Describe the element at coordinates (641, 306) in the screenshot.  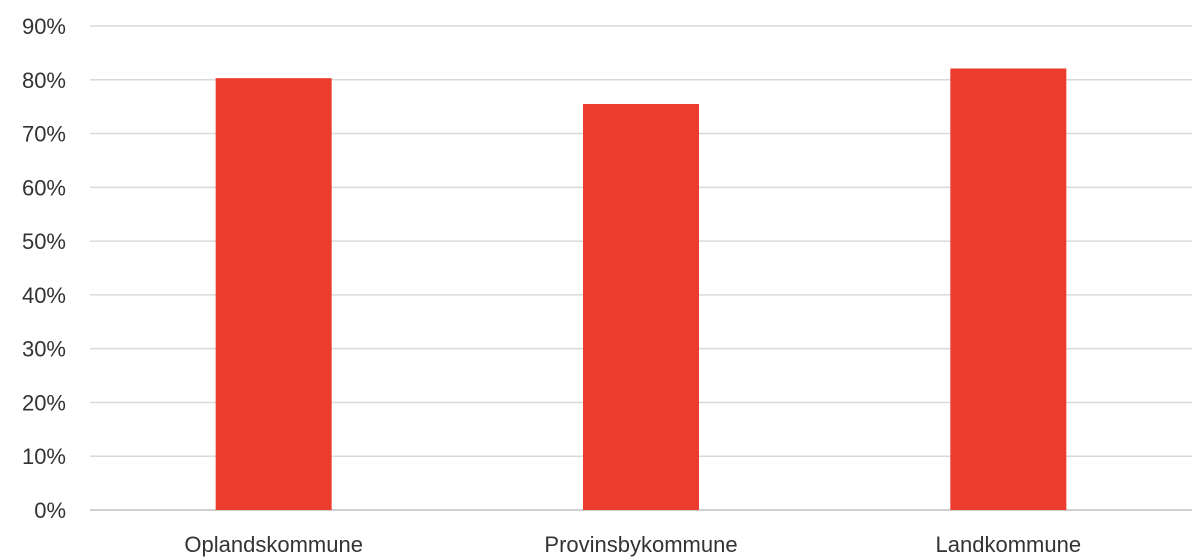
I see `bar-provinsbykommune` at that location.